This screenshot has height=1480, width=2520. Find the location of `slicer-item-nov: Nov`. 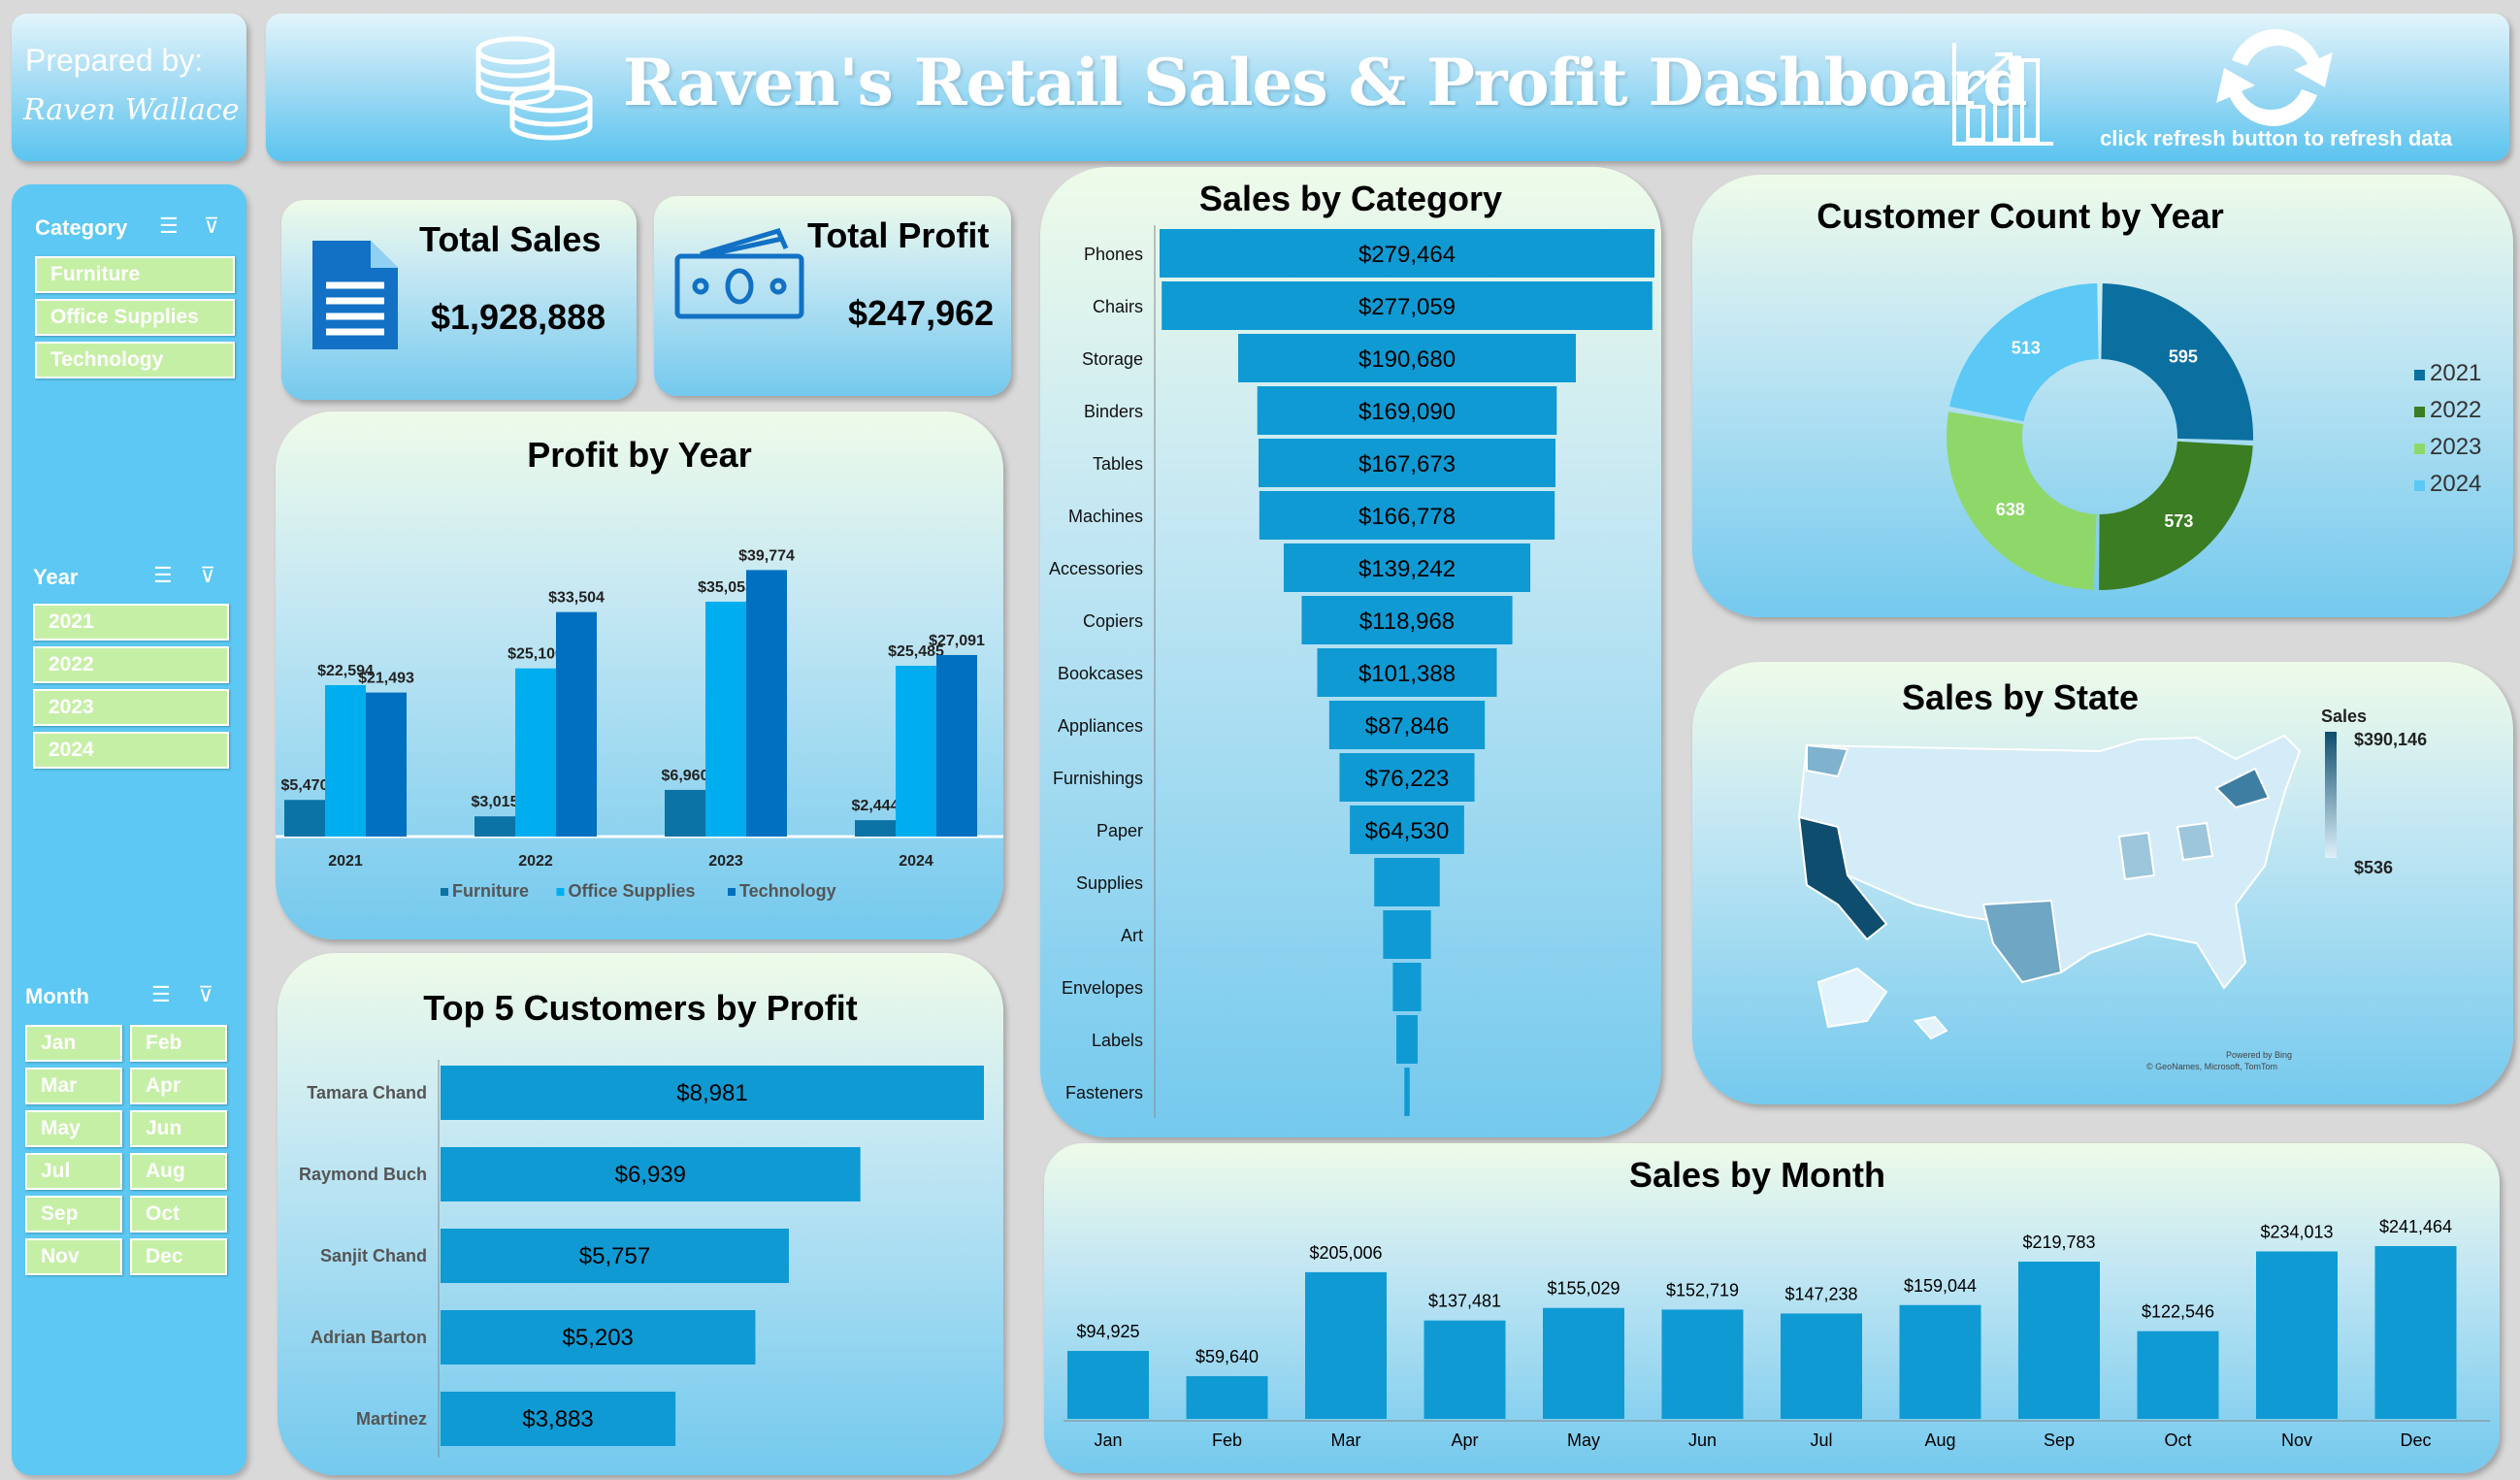

slicer-item-nov: Nov is located at coordinates (73, 1257).